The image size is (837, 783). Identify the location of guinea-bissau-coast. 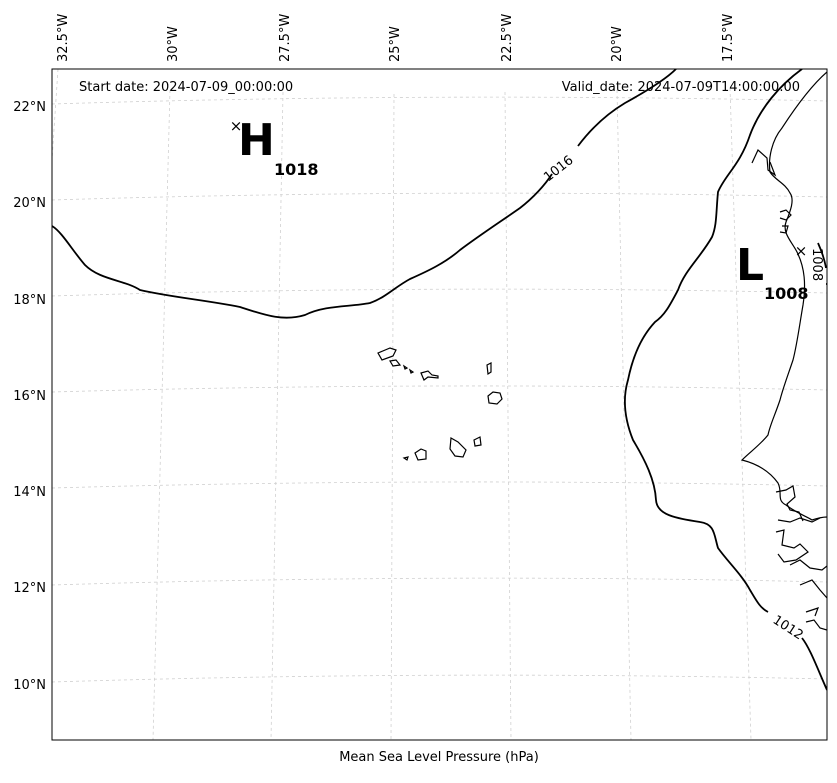
(801, 580).